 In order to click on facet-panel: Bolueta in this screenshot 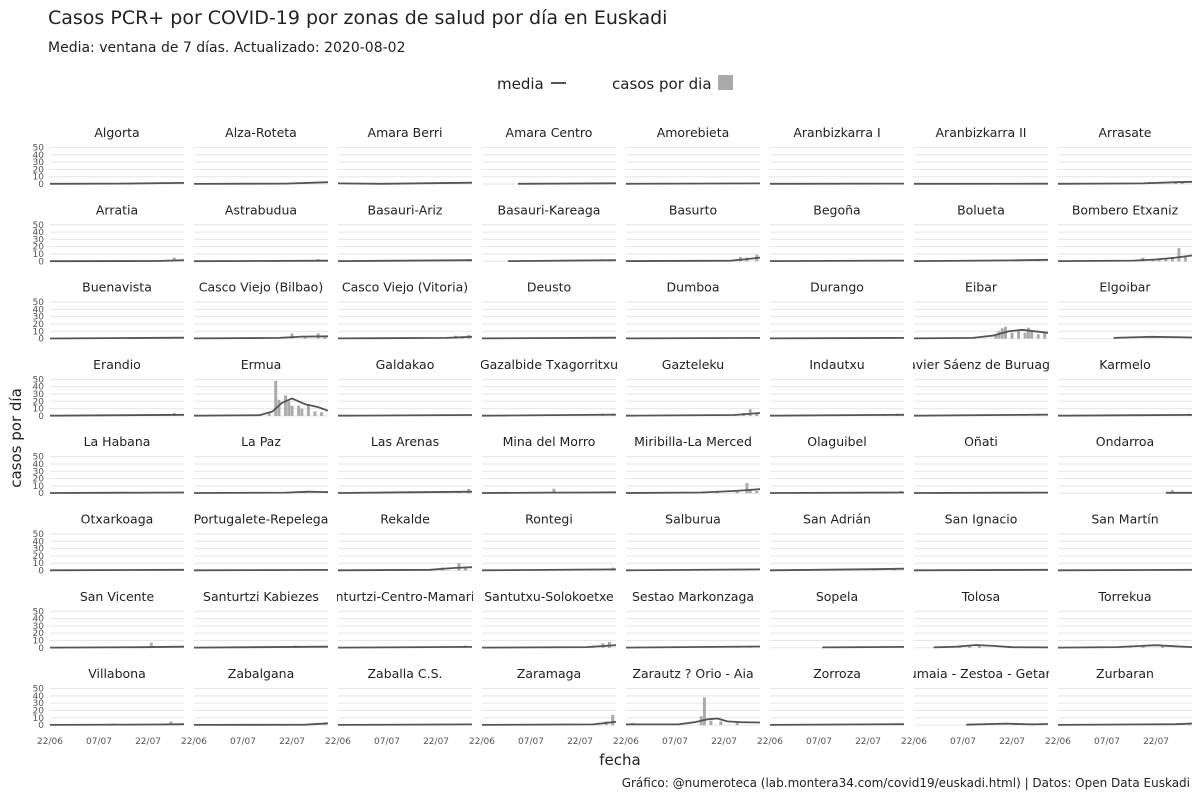, I will do `click(981, 231)`.